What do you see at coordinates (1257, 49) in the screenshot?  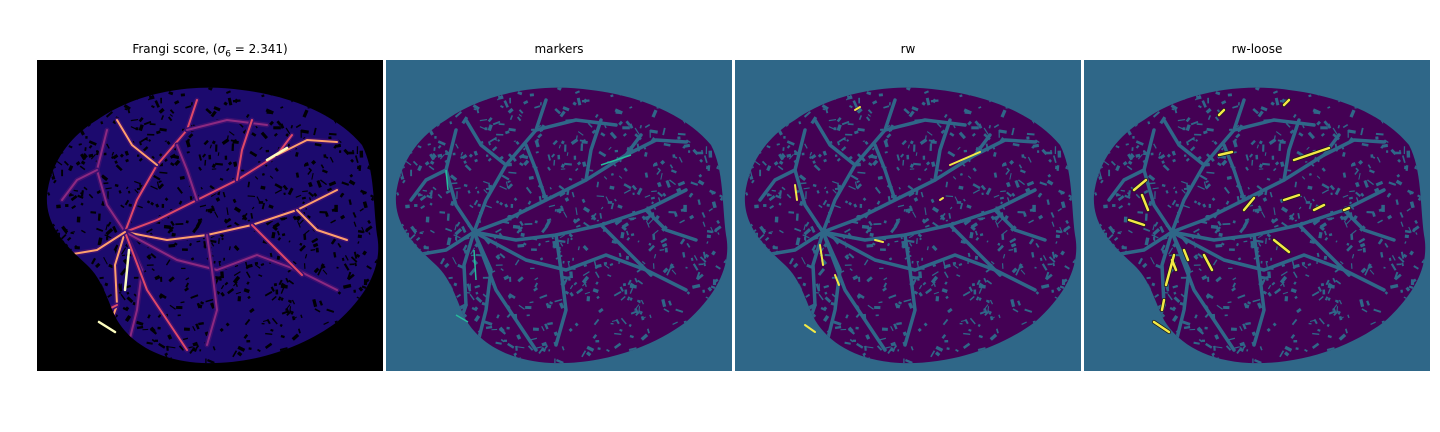 I see `rw-loose-panel-title: rw-loose` at bounding box center [1257, 49].